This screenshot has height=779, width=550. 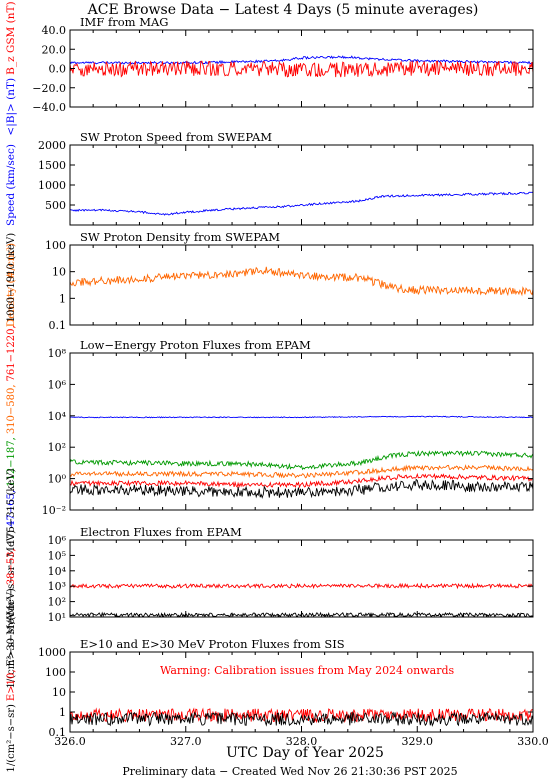 What do you see at coordinates (55, 205) in the screenshot?
I see `y-tick-label: 500` at bounding box center [55, 205].